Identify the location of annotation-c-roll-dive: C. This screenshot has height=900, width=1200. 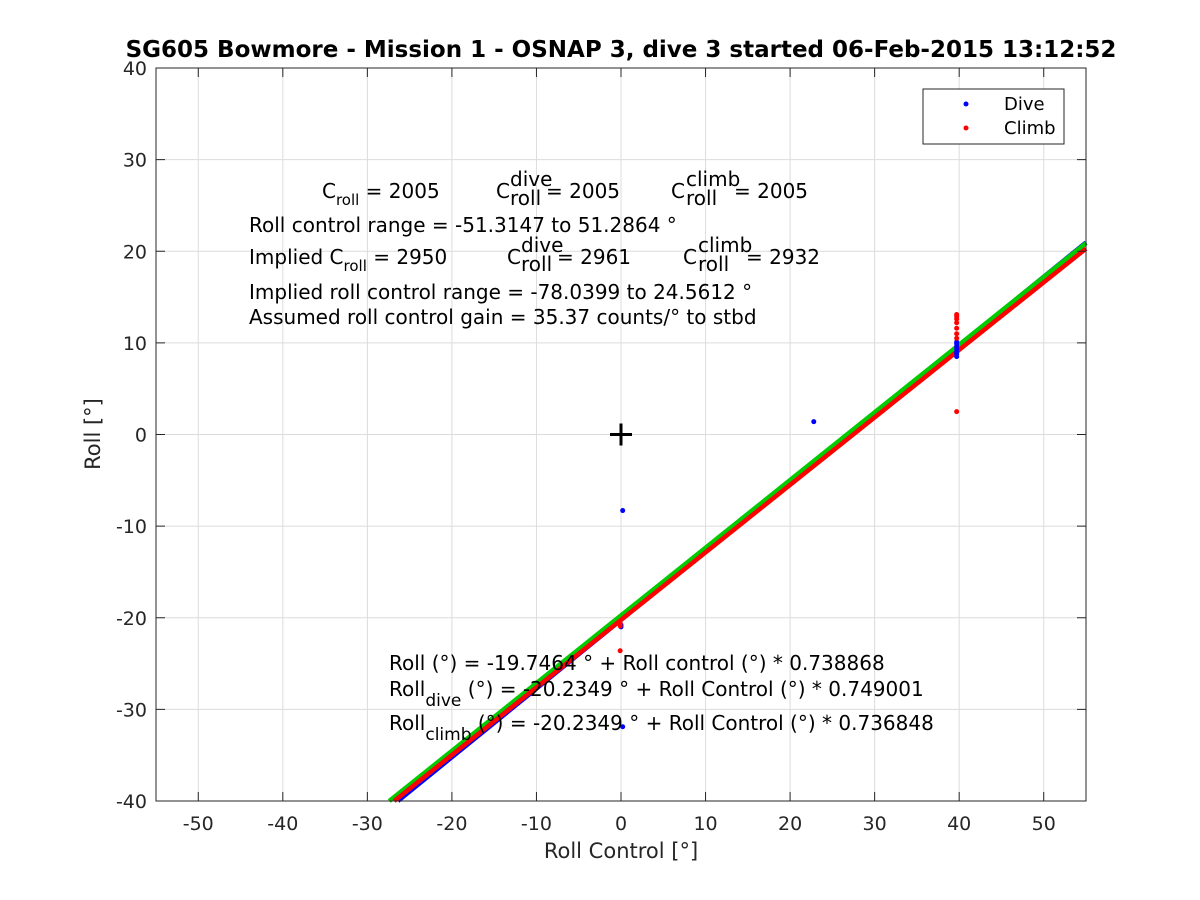
(503, 191).